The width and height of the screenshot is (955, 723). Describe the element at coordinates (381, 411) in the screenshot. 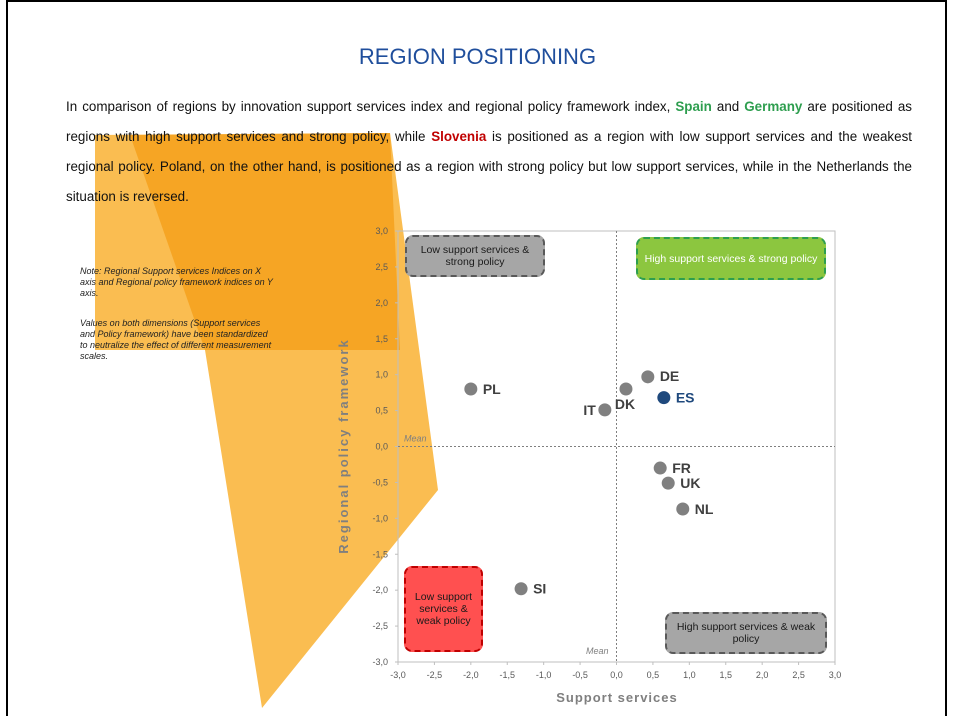

I see `y-tick-label: 0,5` at that location.